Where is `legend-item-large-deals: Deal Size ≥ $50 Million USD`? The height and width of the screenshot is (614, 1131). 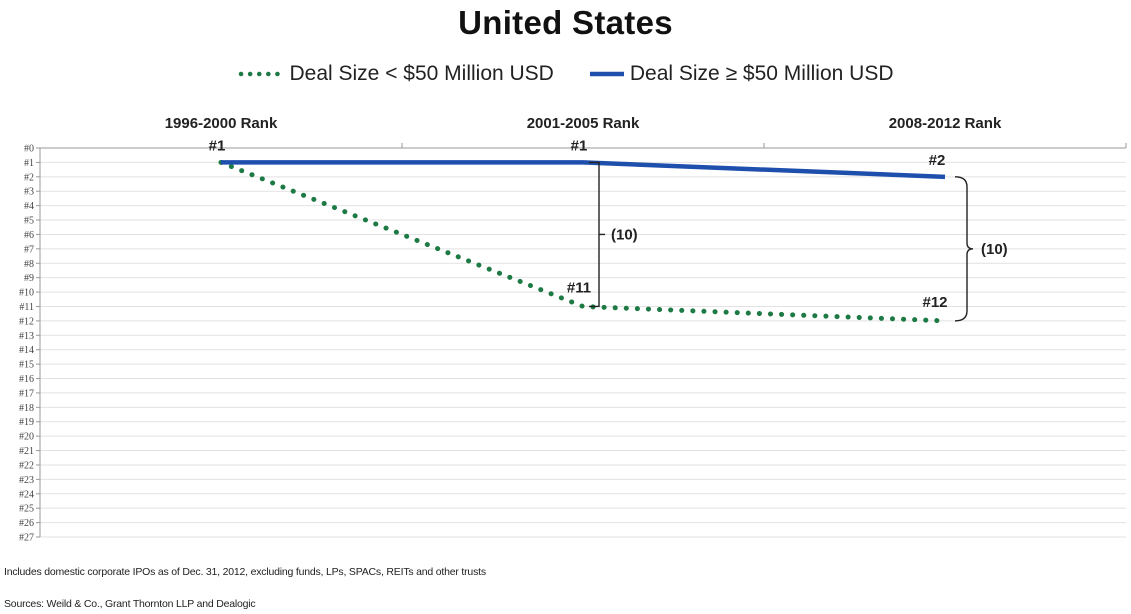
legend-item-large-deals: Deal Size ≥ $50 Million USD is located at coordinates (741, 74).